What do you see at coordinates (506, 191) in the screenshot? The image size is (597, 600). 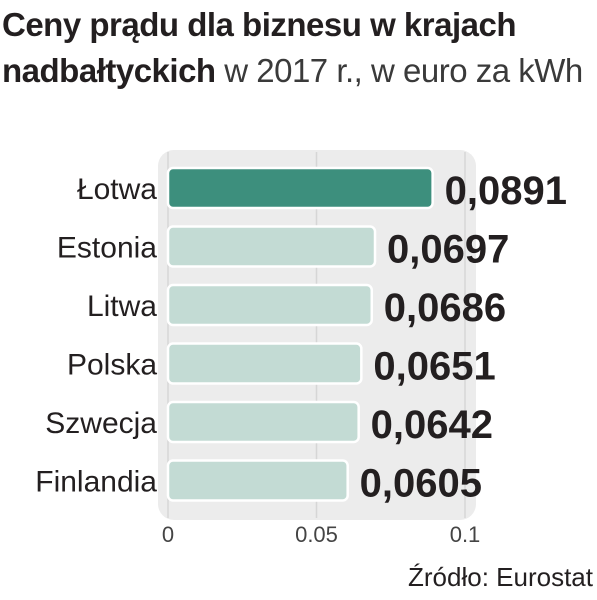 I see `value-label-0: 0,0891` at bounding box center [506, 191].